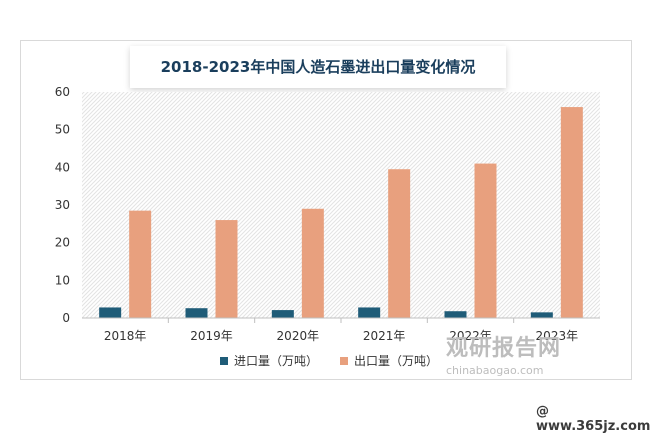 The width and height of the screenshot is (658, 434). I want to click on legend-label-import: 进口量（万吨）, so click(275, 361).